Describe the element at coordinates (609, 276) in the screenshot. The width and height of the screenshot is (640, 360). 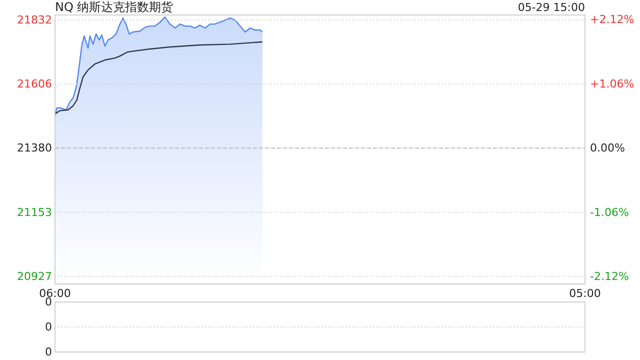
I see `y2-tick-label: -2.12%` at that location.